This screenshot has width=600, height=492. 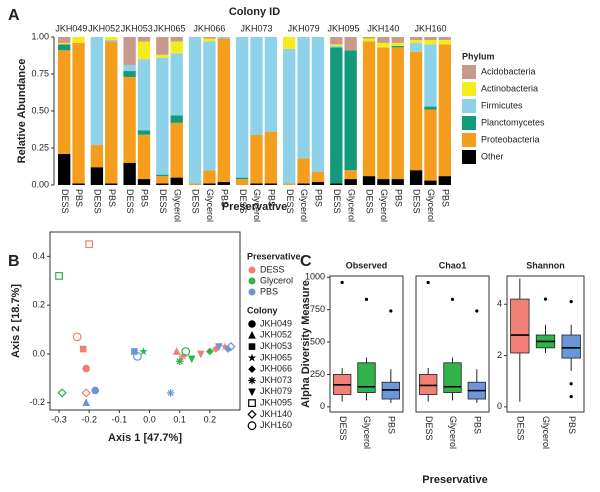 I want to click on group-label: JKH140, so click(x=383, y=28).